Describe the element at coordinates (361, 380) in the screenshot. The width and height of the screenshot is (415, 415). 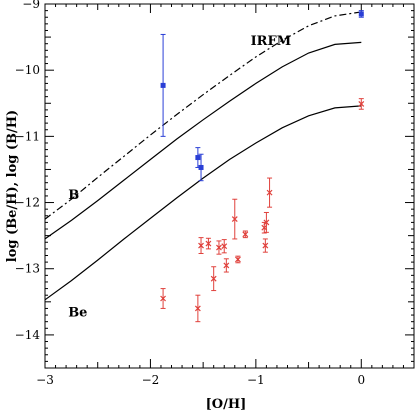
I see `x-tick-label: 0` at that location.